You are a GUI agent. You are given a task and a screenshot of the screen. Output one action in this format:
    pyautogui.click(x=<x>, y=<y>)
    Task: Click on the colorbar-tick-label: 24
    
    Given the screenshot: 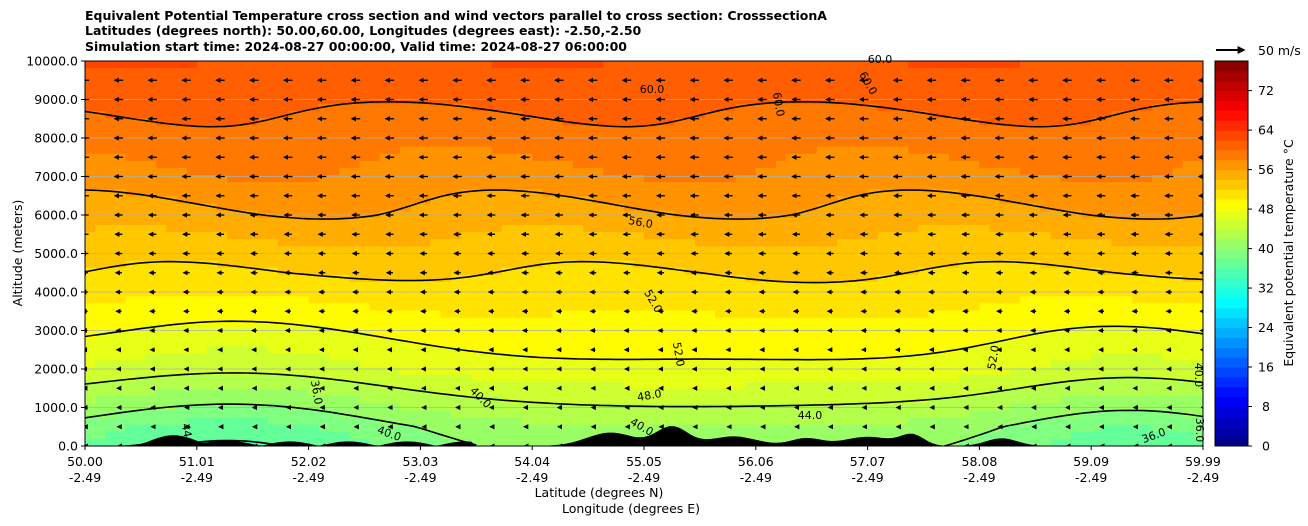 What is the action you would take?
    pyautogui.click(x=1266, y=327)
    